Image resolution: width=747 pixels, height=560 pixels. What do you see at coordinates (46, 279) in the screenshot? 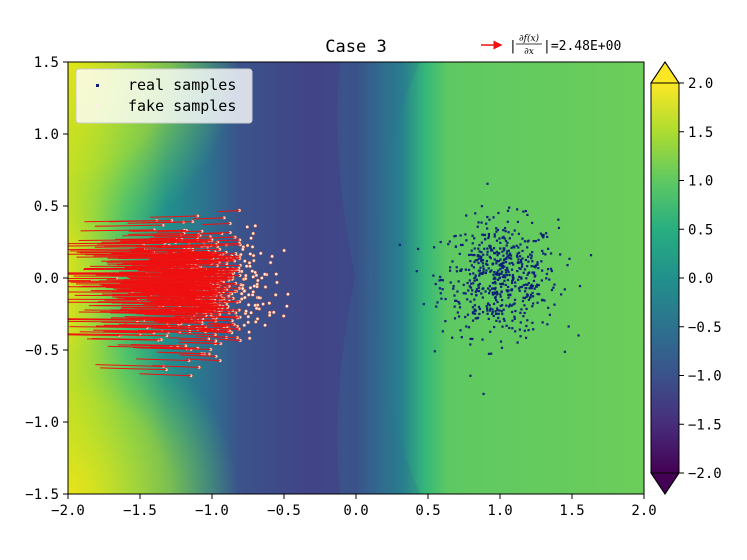
I see `y-tick-label: 0.0` at bounding box center [46, 279].